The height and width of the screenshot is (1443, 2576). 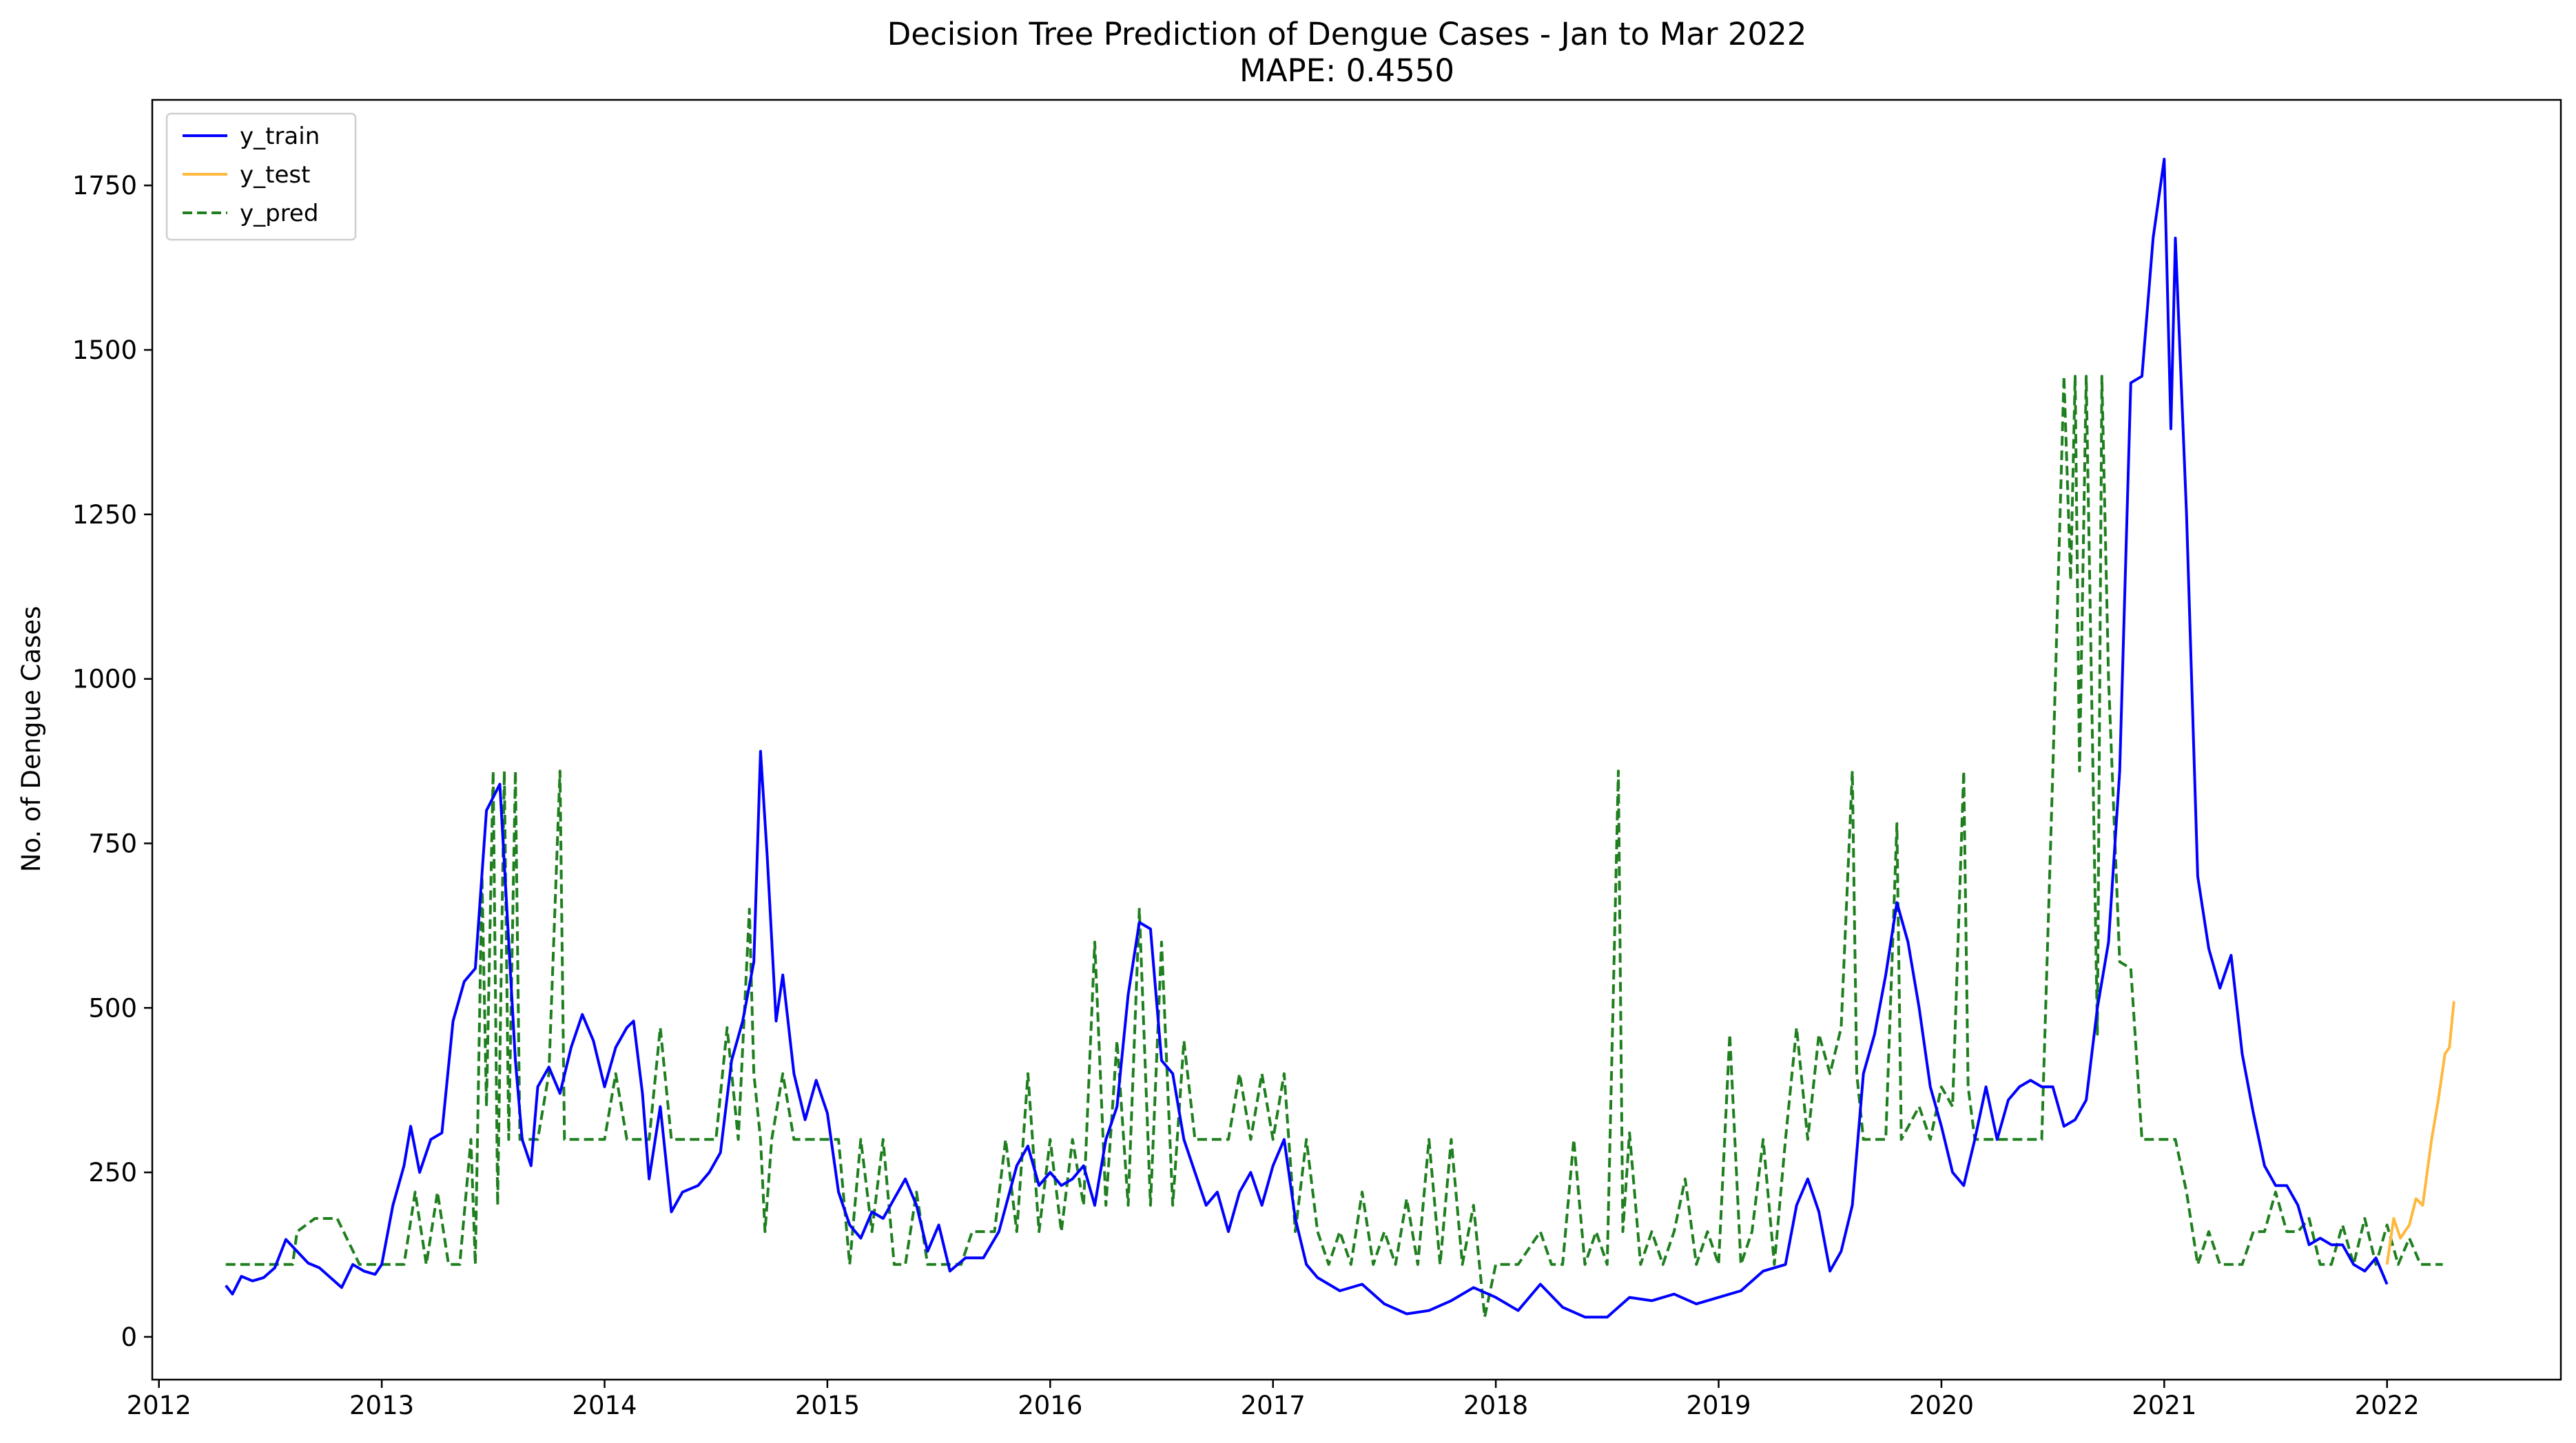 What do you see at coordinates (32, 740) in the screenshot?
I see `y-axis-label: No. of Dengue Cases` at bounding box center [32, 740].